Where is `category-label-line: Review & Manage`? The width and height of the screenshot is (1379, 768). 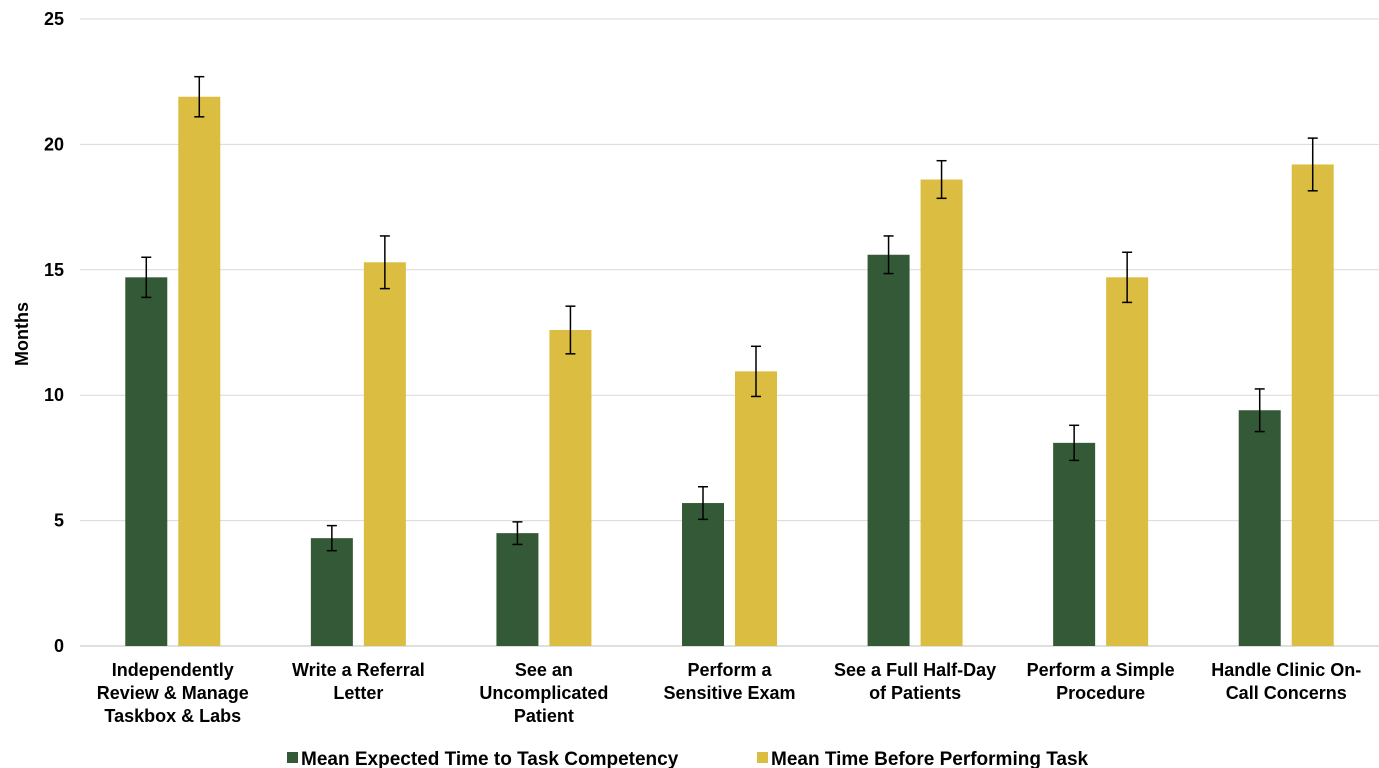
category-label-line: Review & Manage is located at coordinates (173, 693).